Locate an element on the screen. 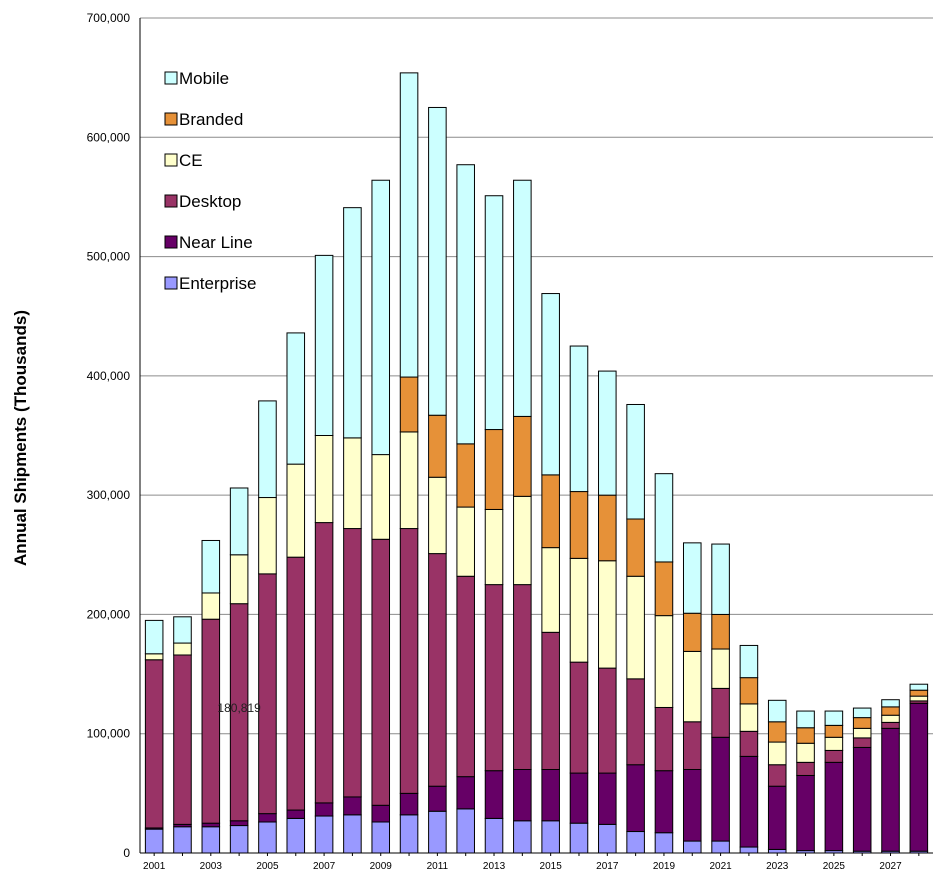  x-tick-label: 2009 is located at coordinates (381, 866).